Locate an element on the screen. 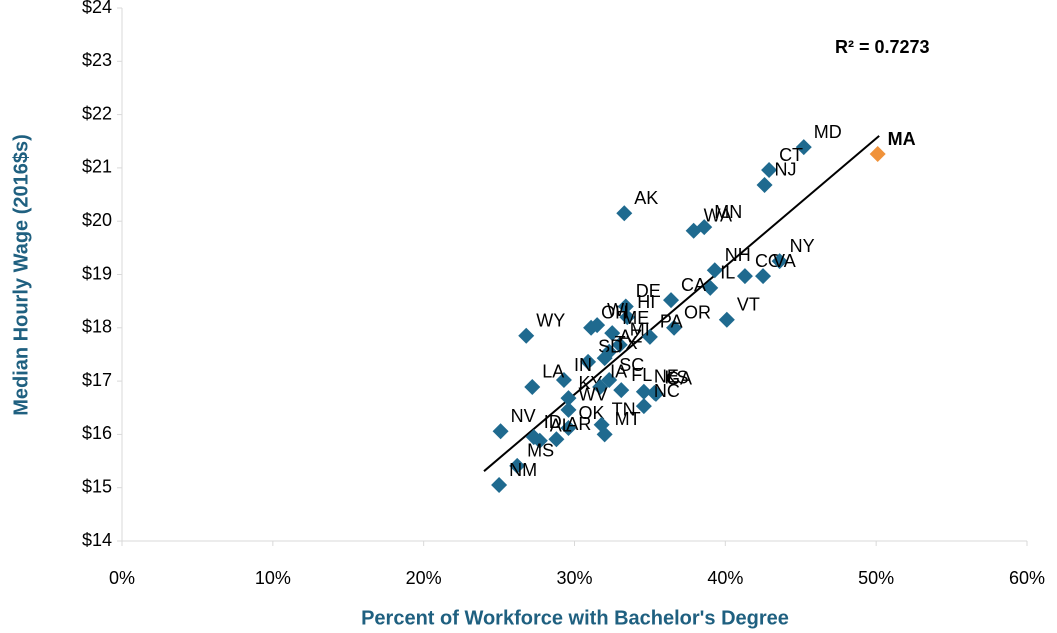 Image resolution: width=1057 pixels, height=633 pixels. point-label: OR is located at coordinates (697, 313).